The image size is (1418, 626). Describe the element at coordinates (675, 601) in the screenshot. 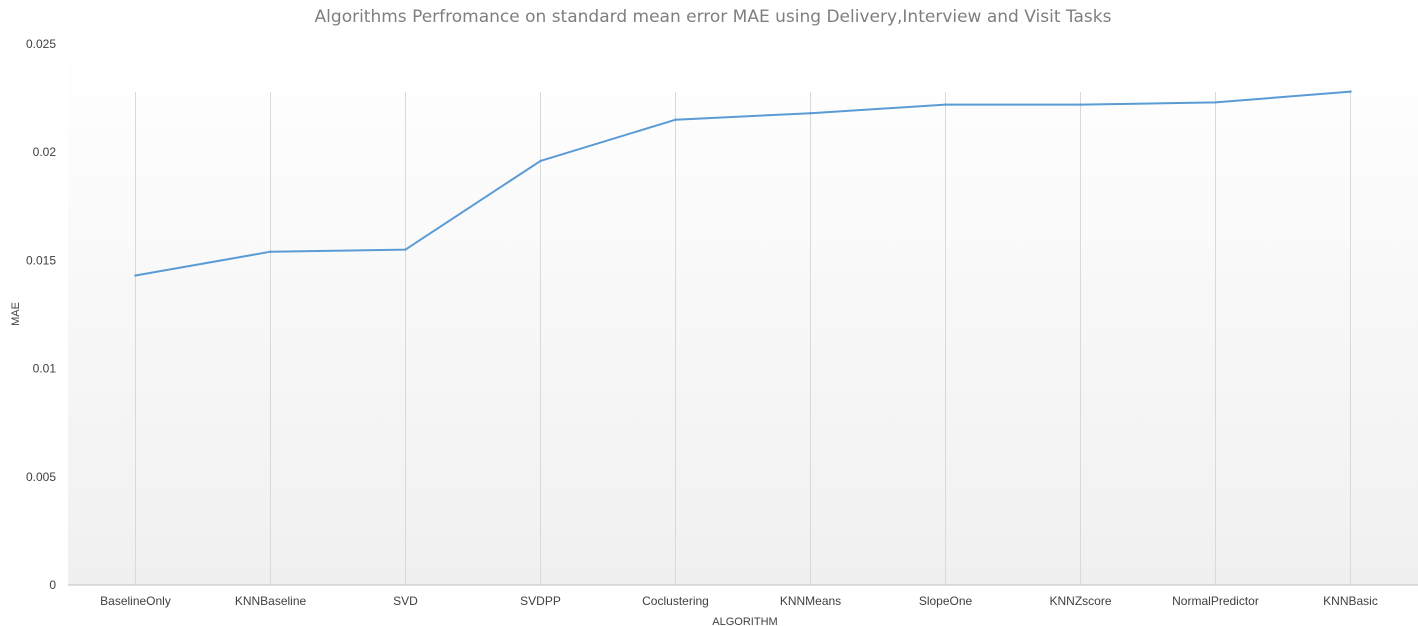

I see `x-tick-label: Coclustering` at that location.